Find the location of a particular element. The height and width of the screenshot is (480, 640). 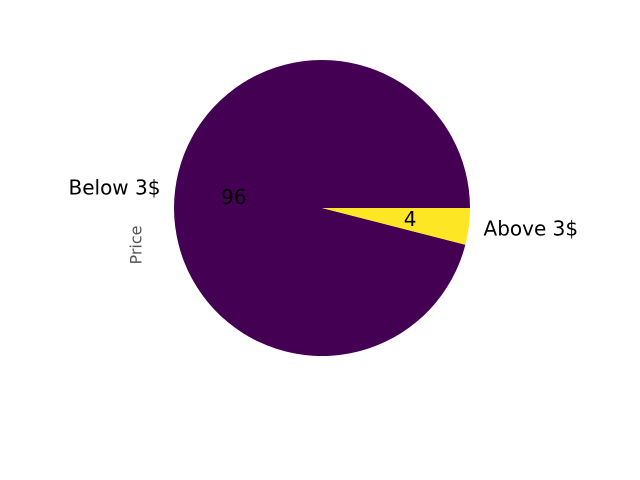

y-axis-label: Price is located at coordinates (136, 244).